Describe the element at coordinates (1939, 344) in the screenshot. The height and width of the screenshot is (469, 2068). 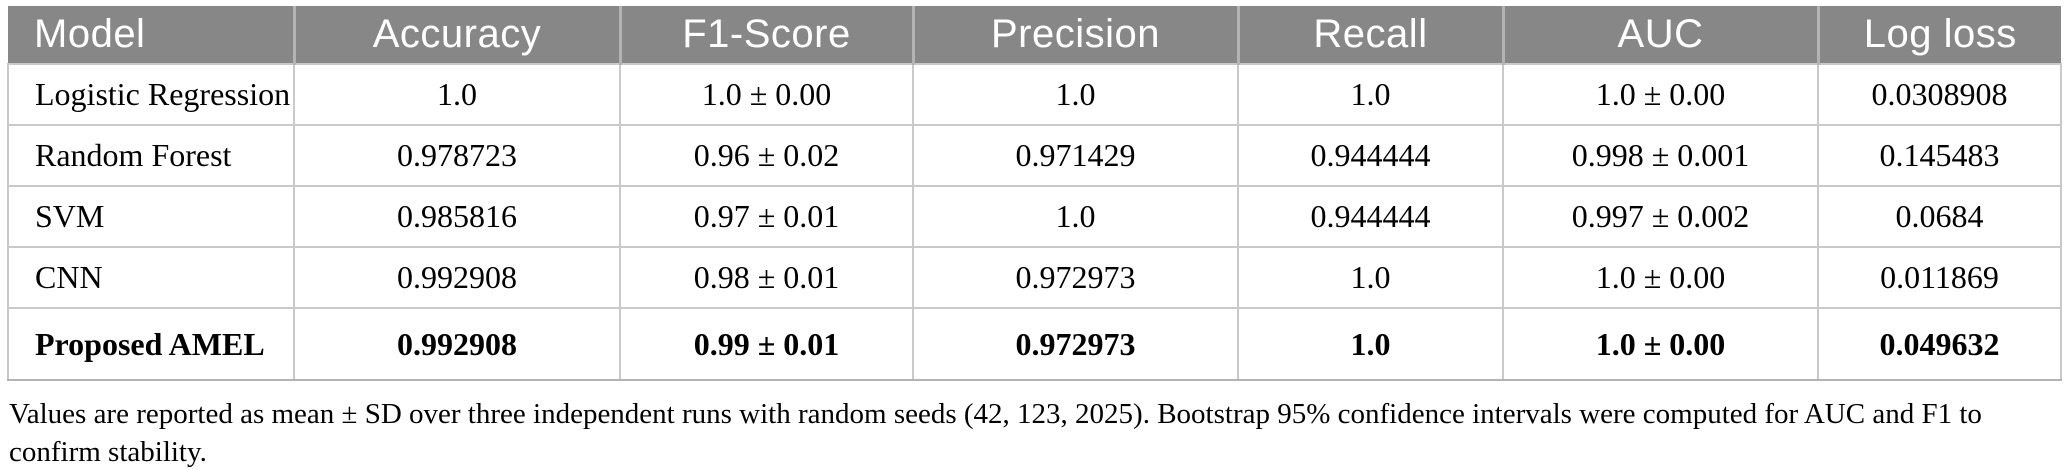
I see `value-cell: 0.049632` at that location.